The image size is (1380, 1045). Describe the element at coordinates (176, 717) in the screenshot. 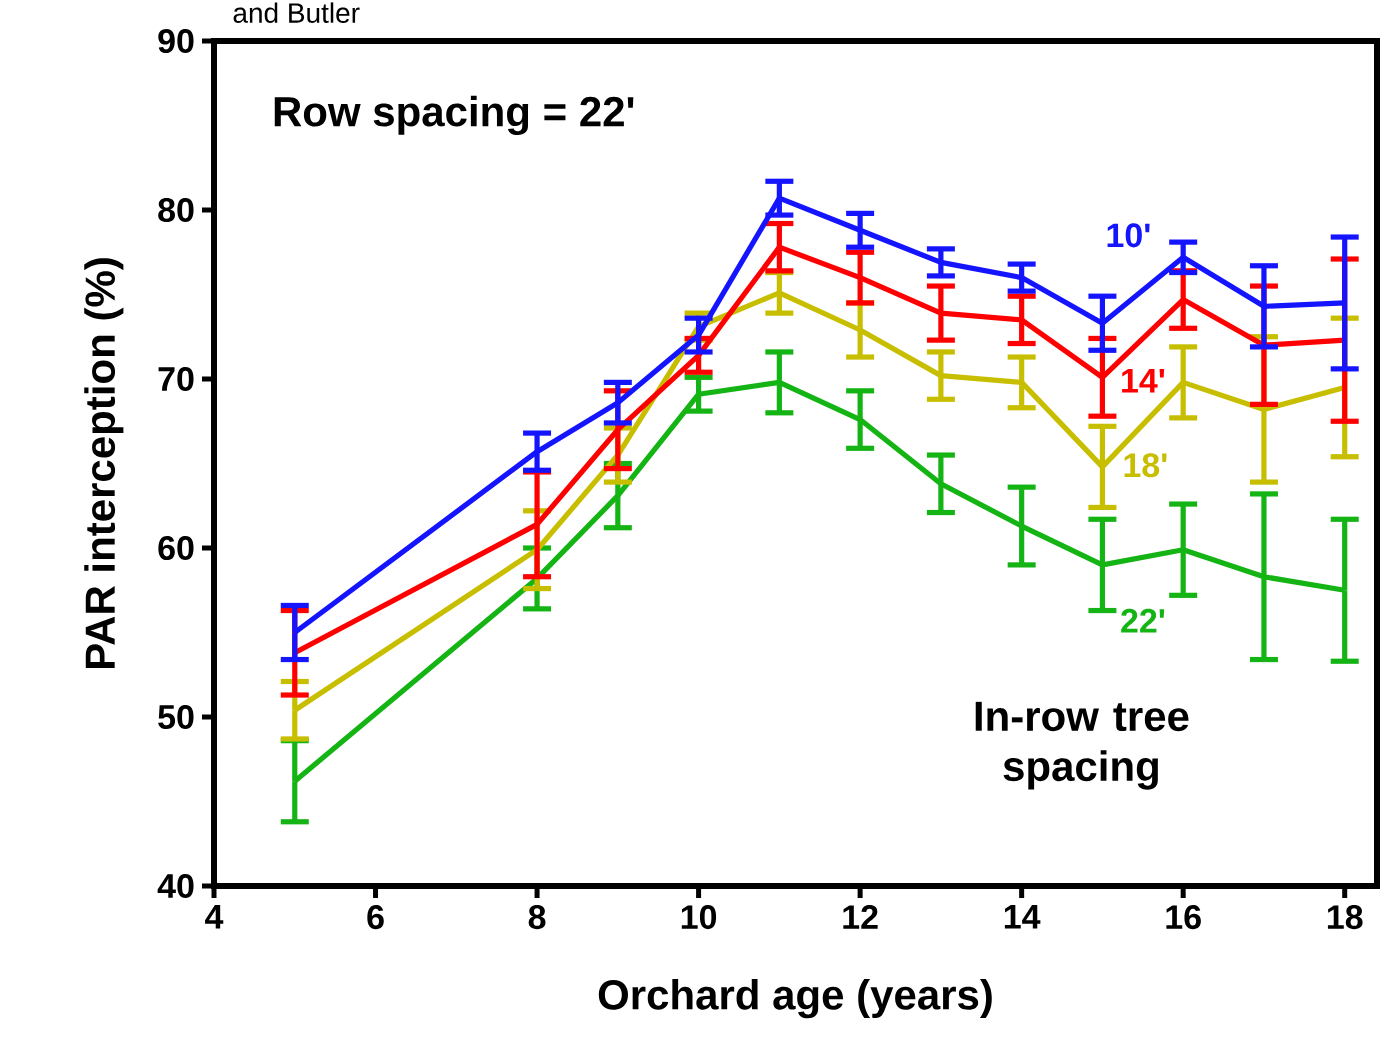

I see `y-tick-label: 50` at that location.